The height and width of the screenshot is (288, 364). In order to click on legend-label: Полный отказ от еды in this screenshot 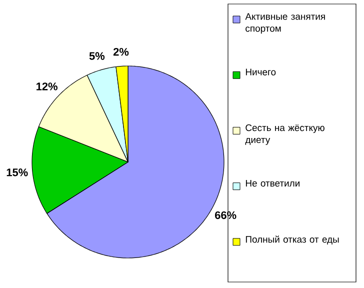, I will do `click(292, 240)`.